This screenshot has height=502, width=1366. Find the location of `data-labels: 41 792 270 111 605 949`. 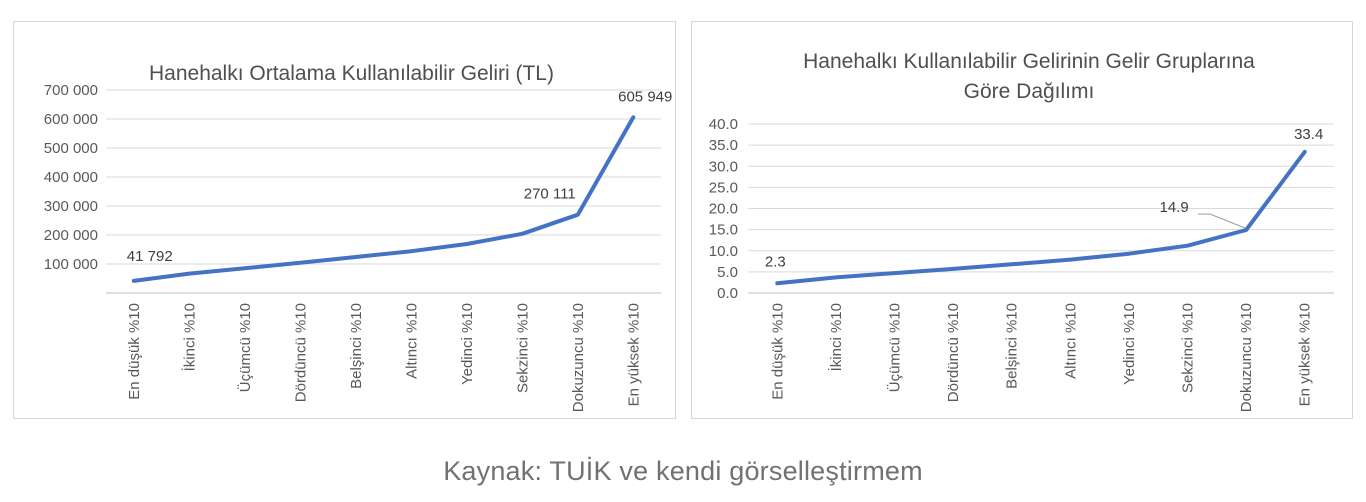

data-labels: 41 792 270 111 605 949 is located at coordinates (400, 176).